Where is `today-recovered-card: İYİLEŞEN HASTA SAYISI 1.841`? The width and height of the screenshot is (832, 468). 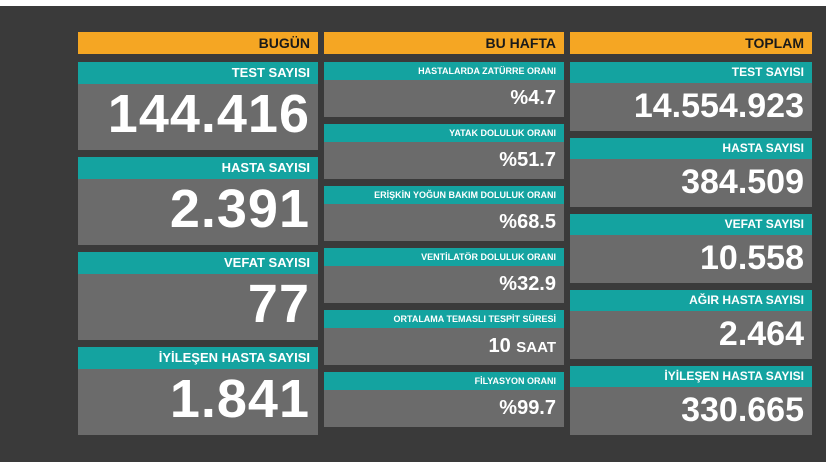
today-recovered-card: İYİLEŞEN HASTA SAYISI 1.841 is located at coordinates (198, 391).